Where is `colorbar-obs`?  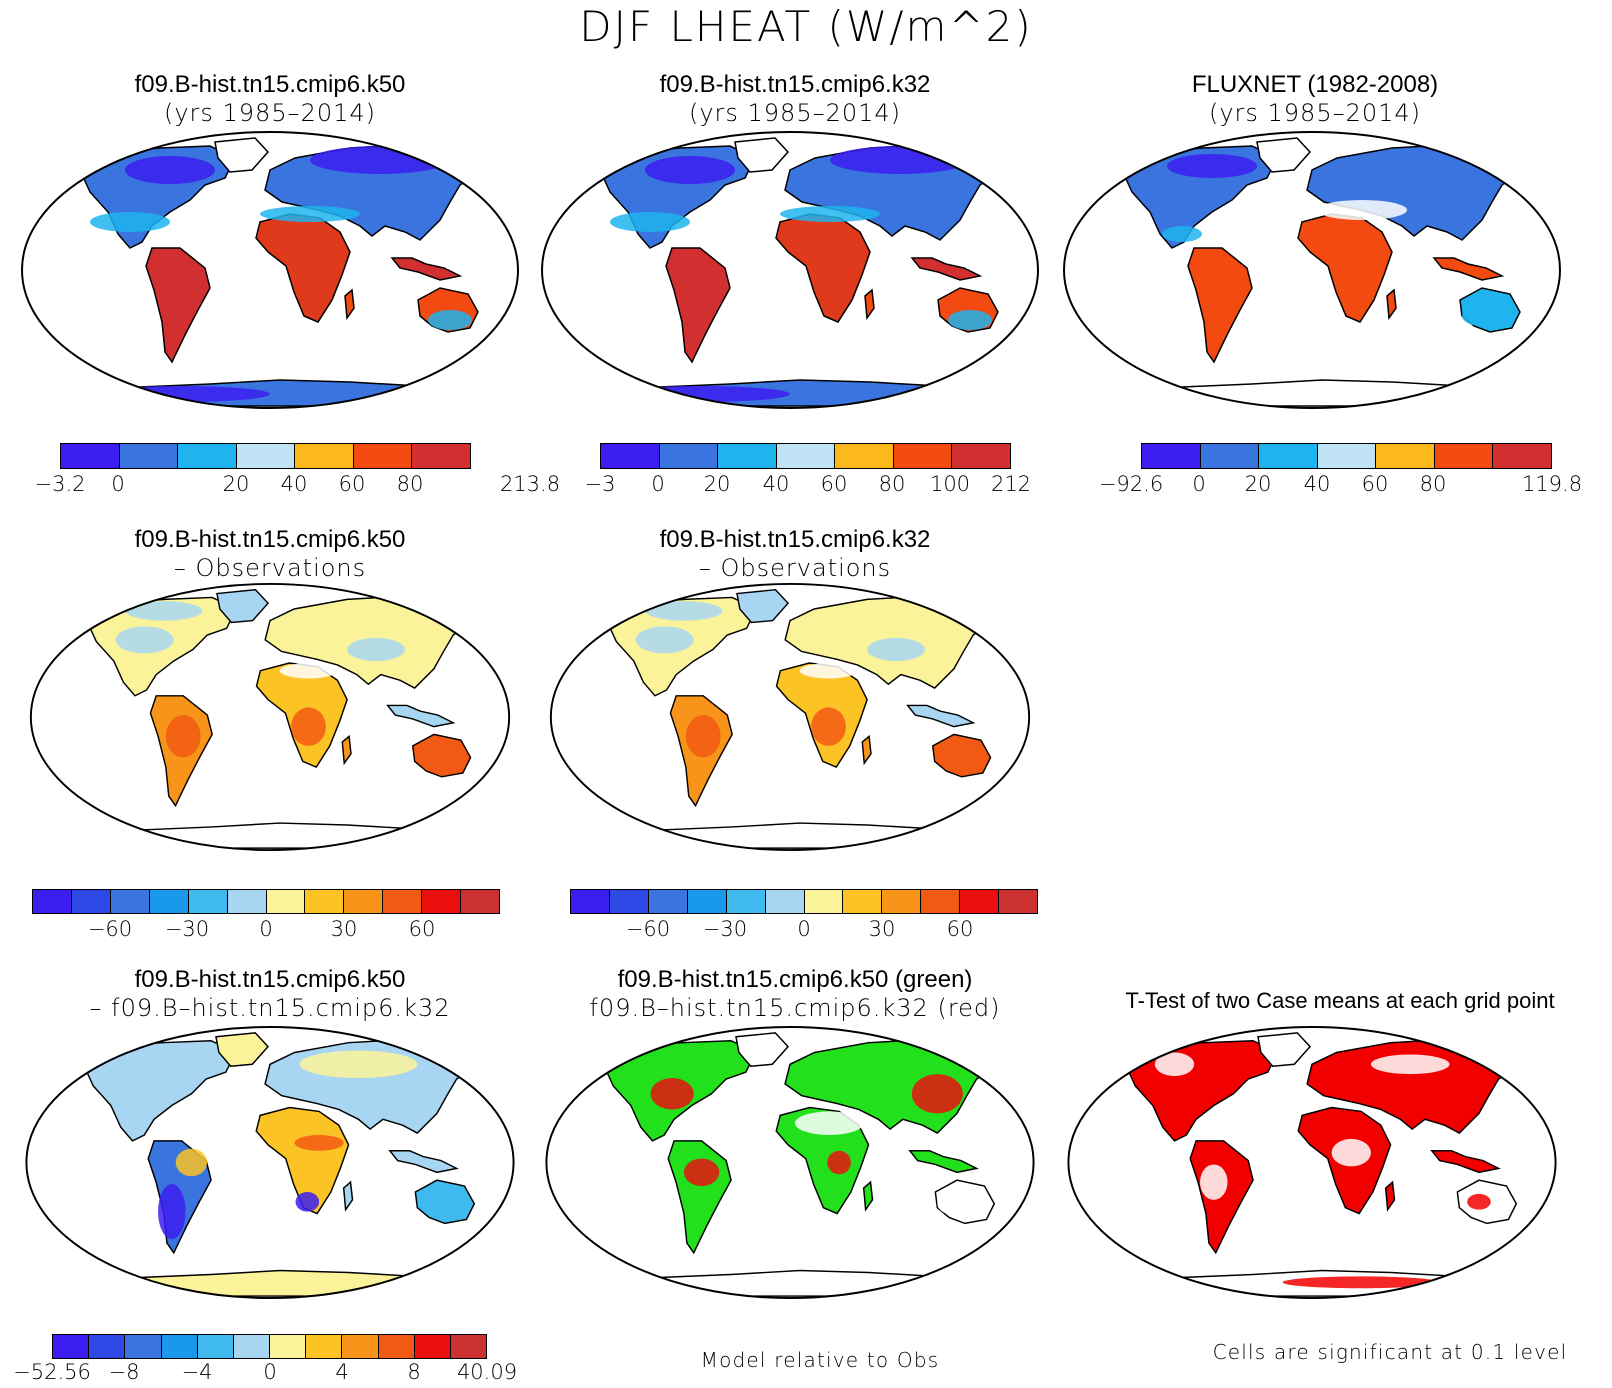 colorbar-obs is located at coordinates (1346, 456).